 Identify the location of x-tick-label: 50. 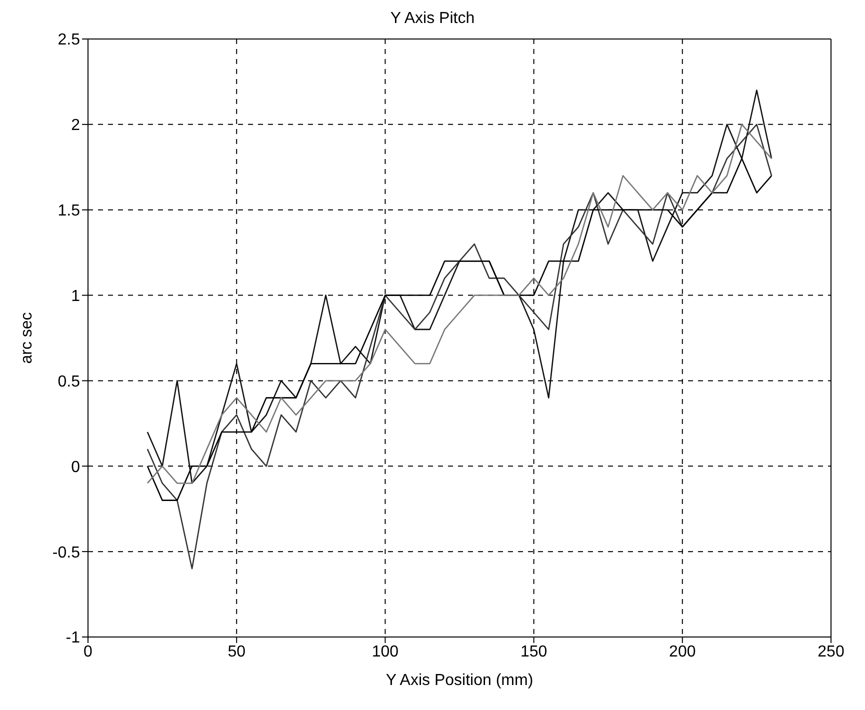
(237, 651).